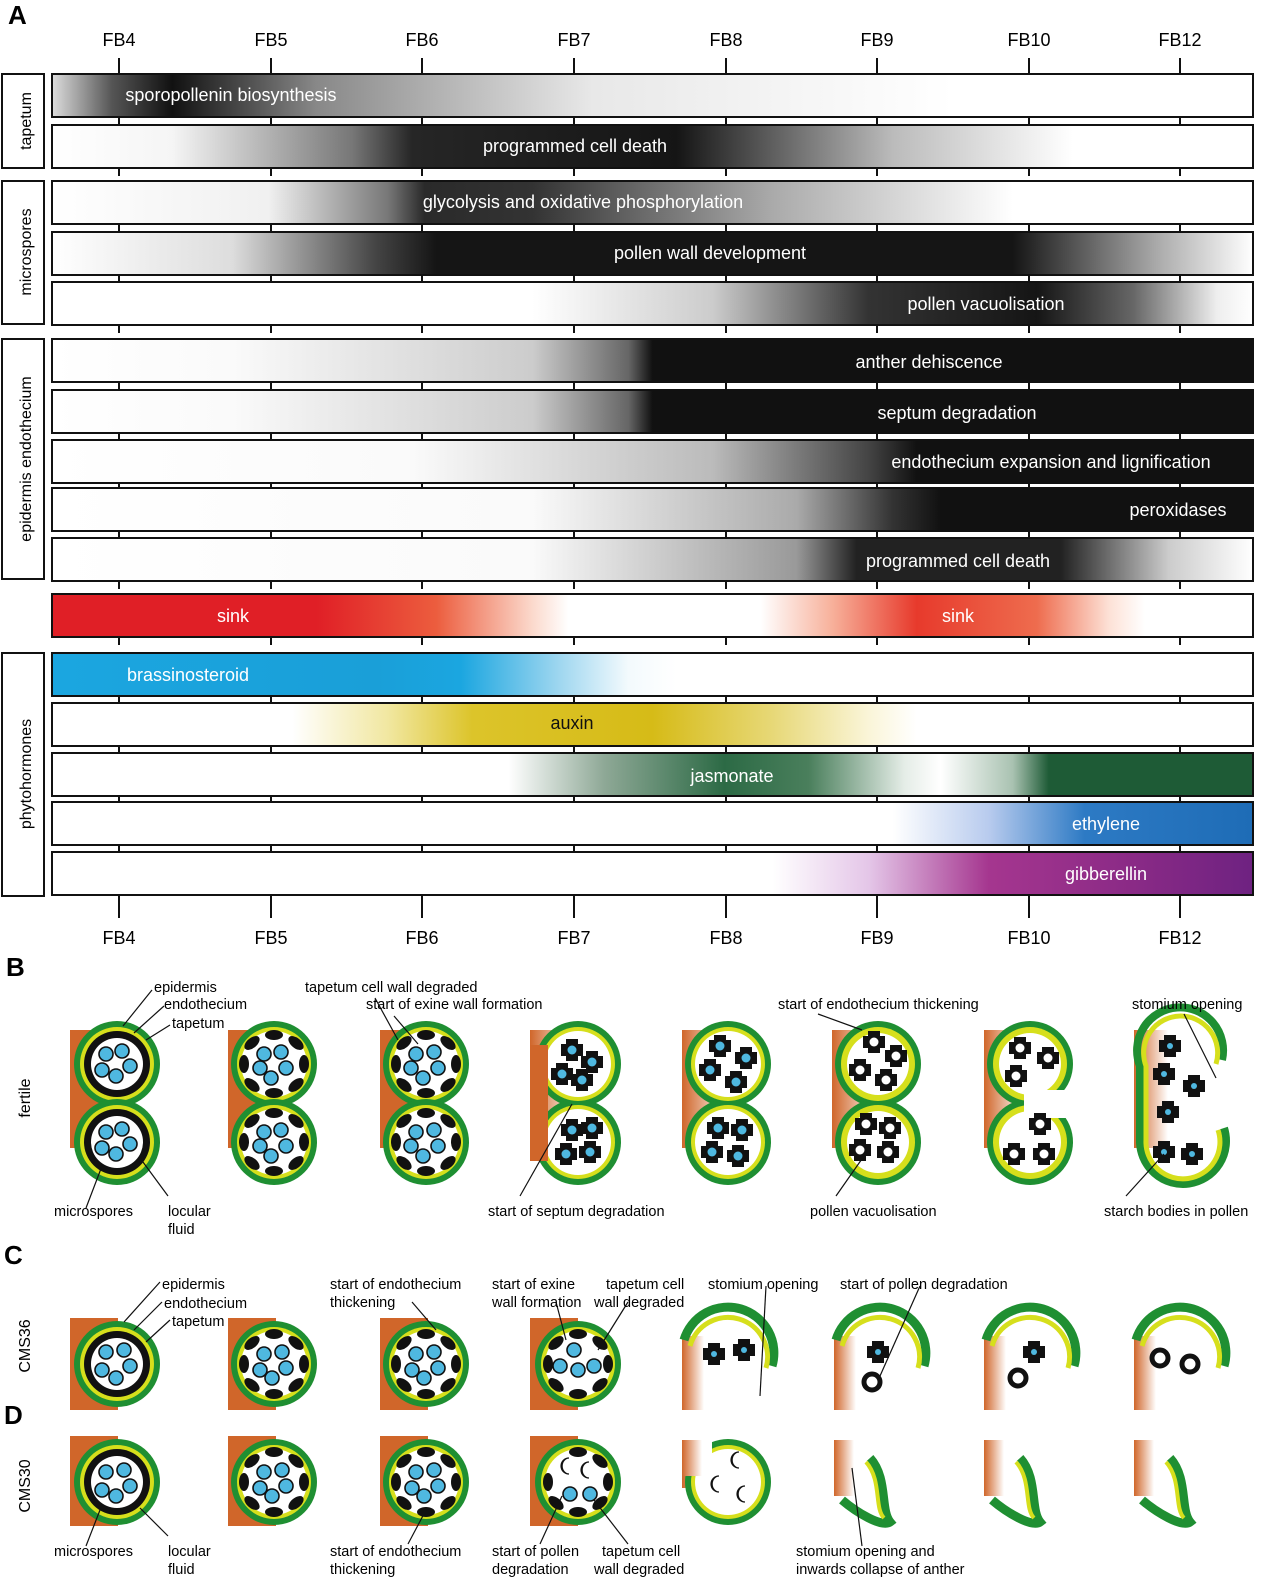 The width and height of the screenshot is (1267, 1584). Describe the element at coordinates (652, 823) in the screenshot. I see `bar-ethylene: ethylene` at that location.